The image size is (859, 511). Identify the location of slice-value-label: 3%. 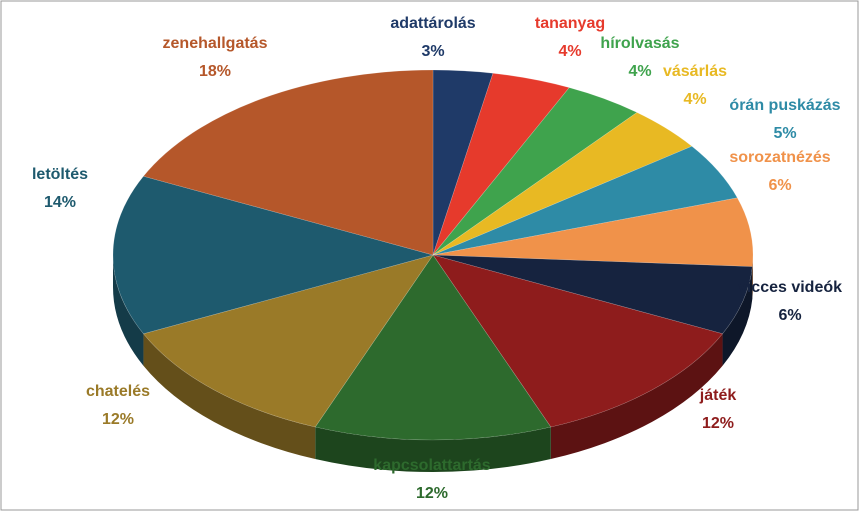
(432, 51).